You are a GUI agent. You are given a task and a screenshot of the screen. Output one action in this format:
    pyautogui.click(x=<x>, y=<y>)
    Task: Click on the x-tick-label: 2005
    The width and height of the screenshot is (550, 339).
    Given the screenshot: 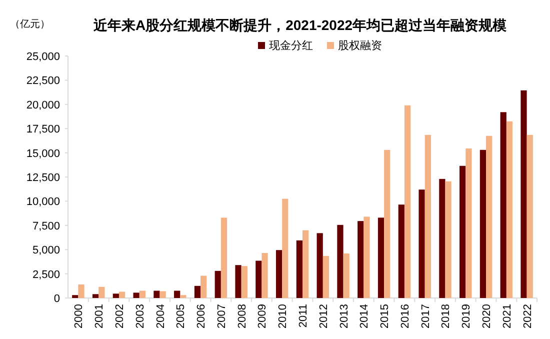 What is the action you would take?
    pyautogui.click(x=181, y=316)
    